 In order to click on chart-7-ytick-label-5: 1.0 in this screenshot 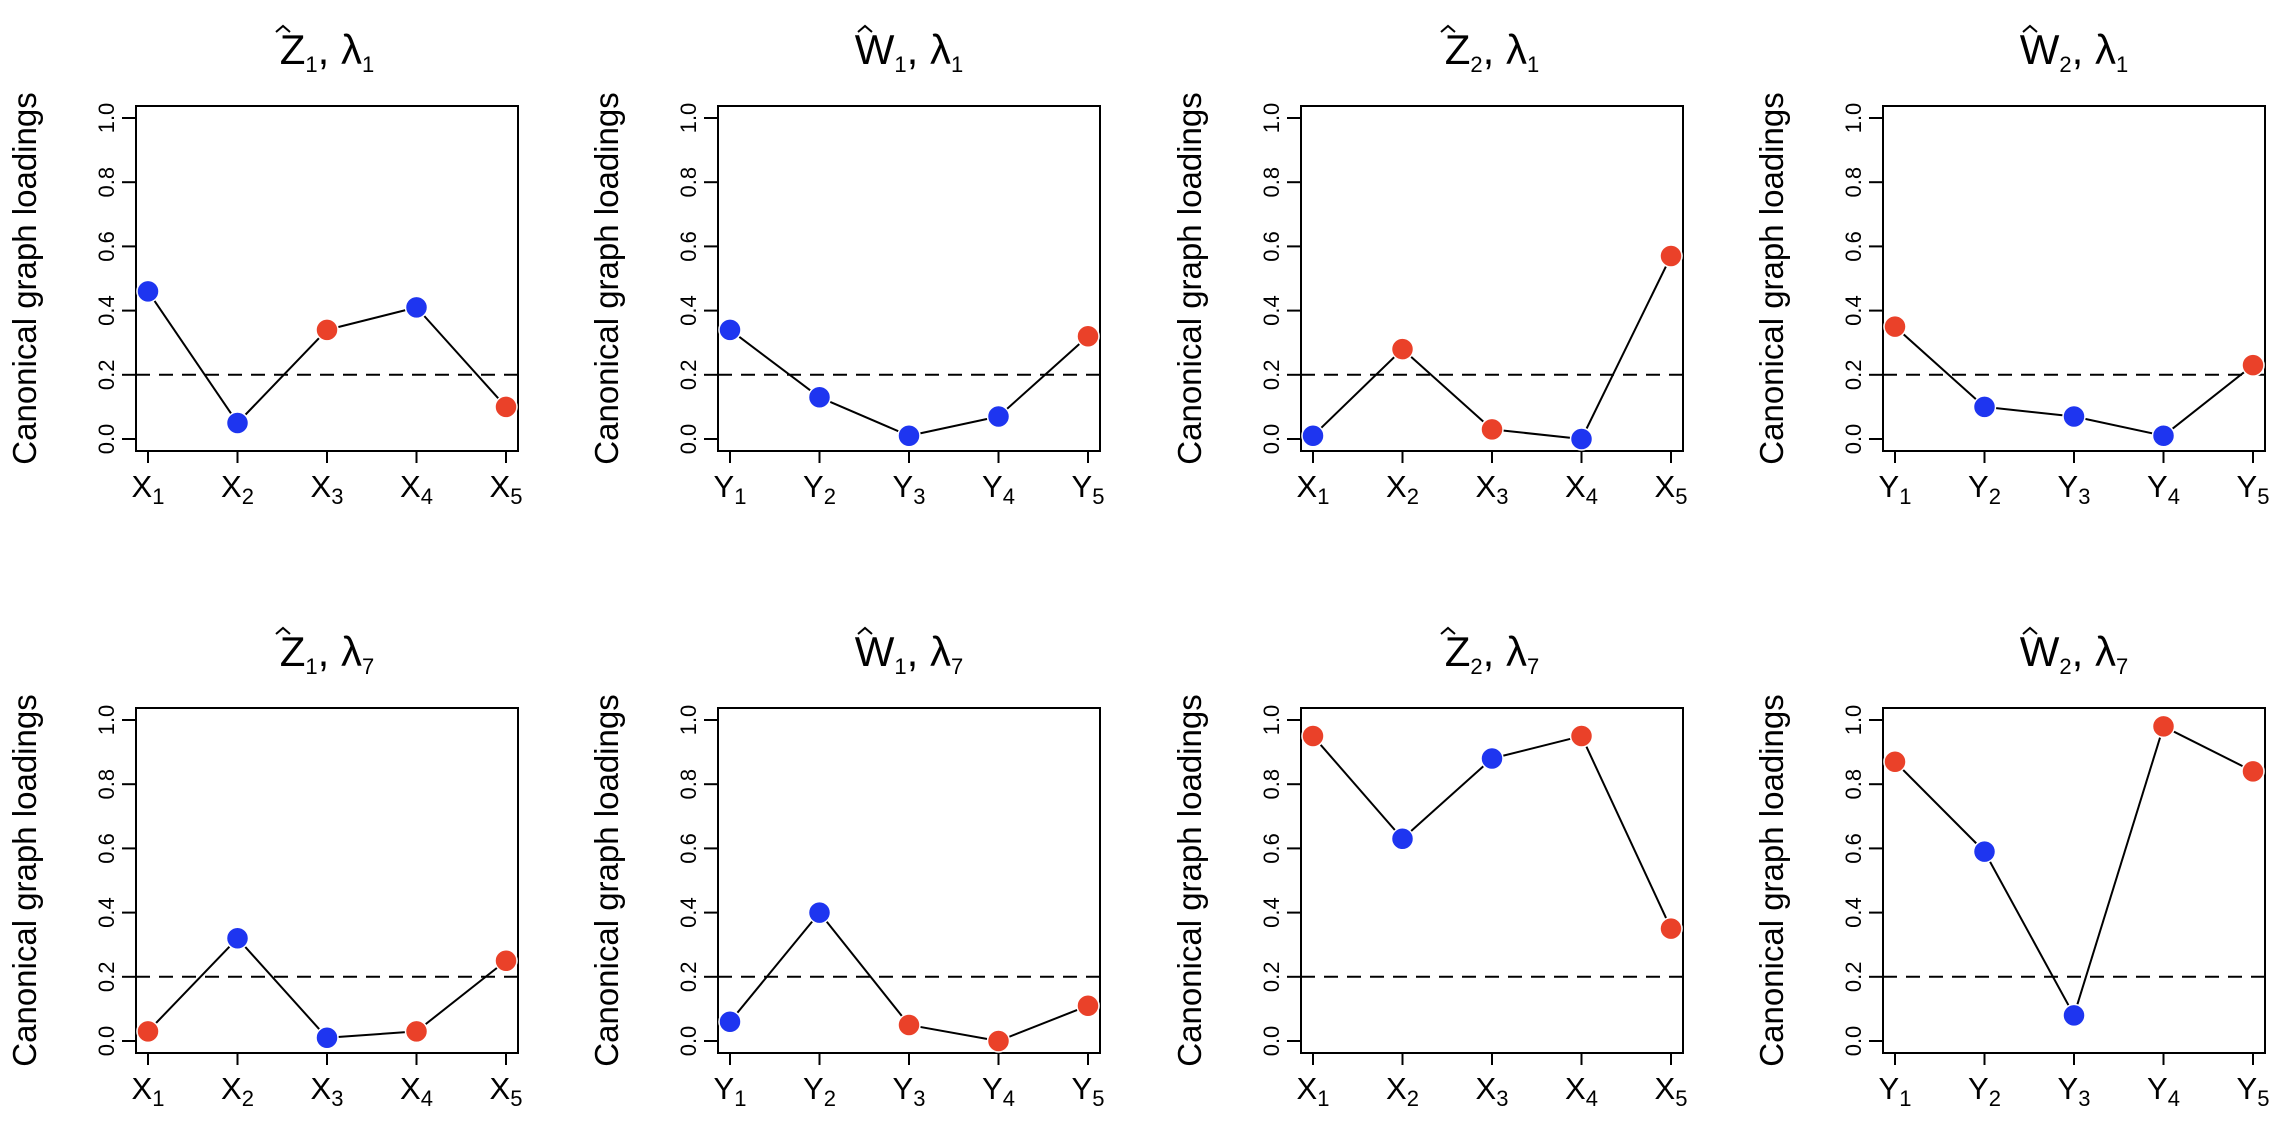, I will do `click(1271, 720)`.